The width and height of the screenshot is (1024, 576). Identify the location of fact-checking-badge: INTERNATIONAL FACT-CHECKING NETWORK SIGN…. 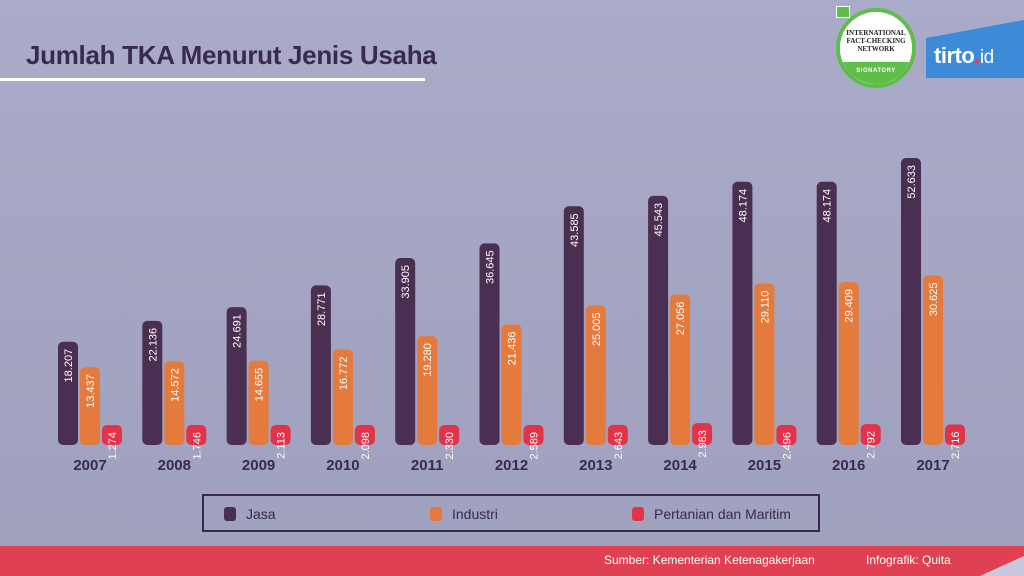
(876, 48).